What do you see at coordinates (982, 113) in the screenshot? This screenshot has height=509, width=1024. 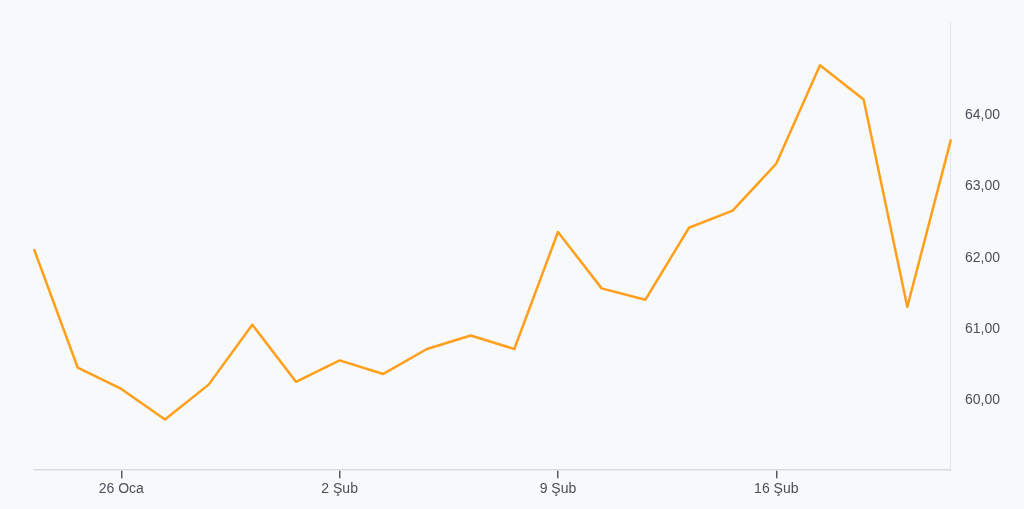 I see `y-tick-label: 64,00` at bounding box center [982, 113].